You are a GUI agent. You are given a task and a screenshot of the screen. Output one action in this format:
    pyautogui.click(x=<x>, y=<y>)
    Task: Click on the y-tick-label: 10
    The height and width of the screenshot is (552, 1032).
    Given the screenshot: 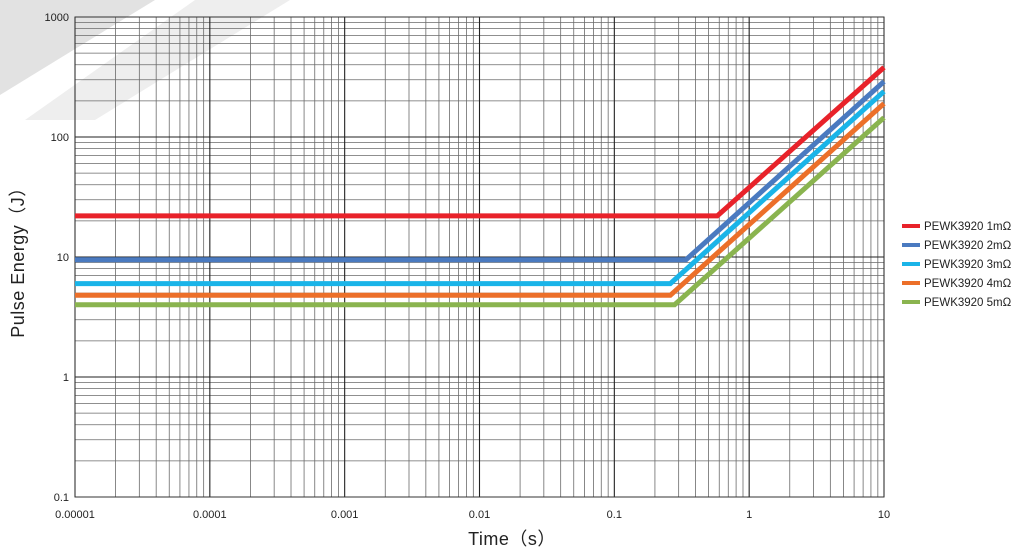 What is the action you would take?
    pyautogui.click(x=63, y=258)
    